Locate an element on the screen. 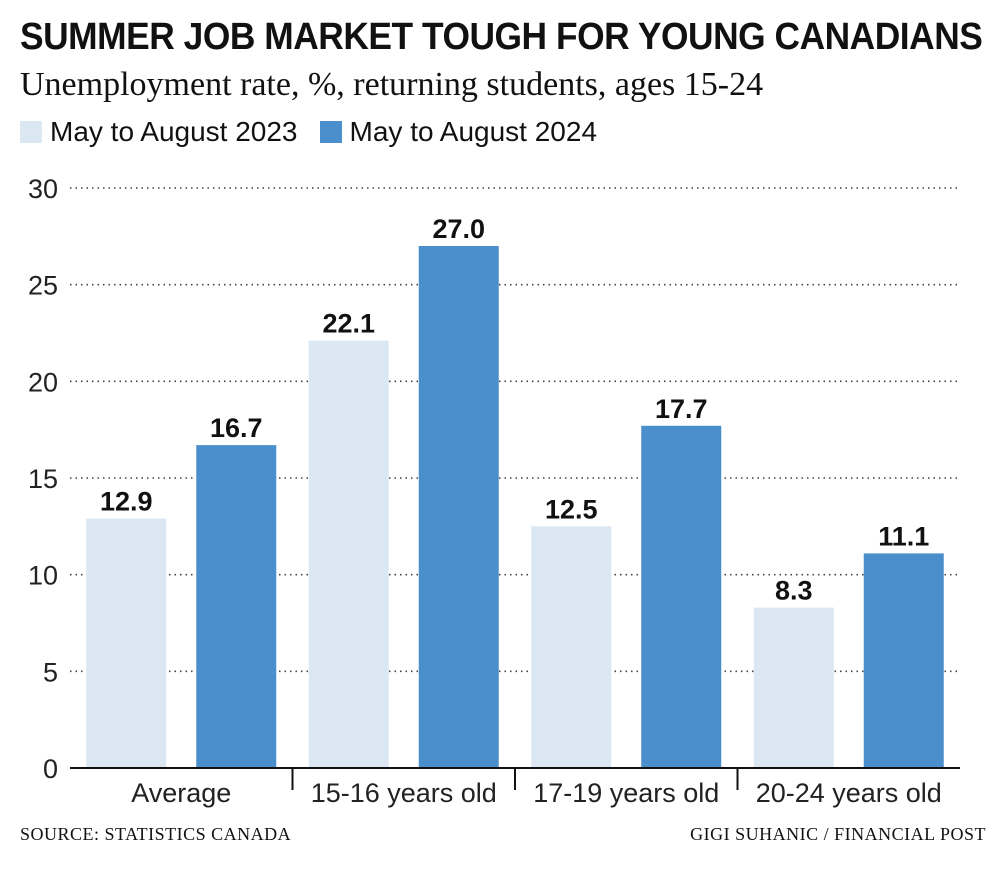 Image resolution: width=1000 pixels, height=876 pixels. data-label: 12.9 is located at coordinates (126, 502).